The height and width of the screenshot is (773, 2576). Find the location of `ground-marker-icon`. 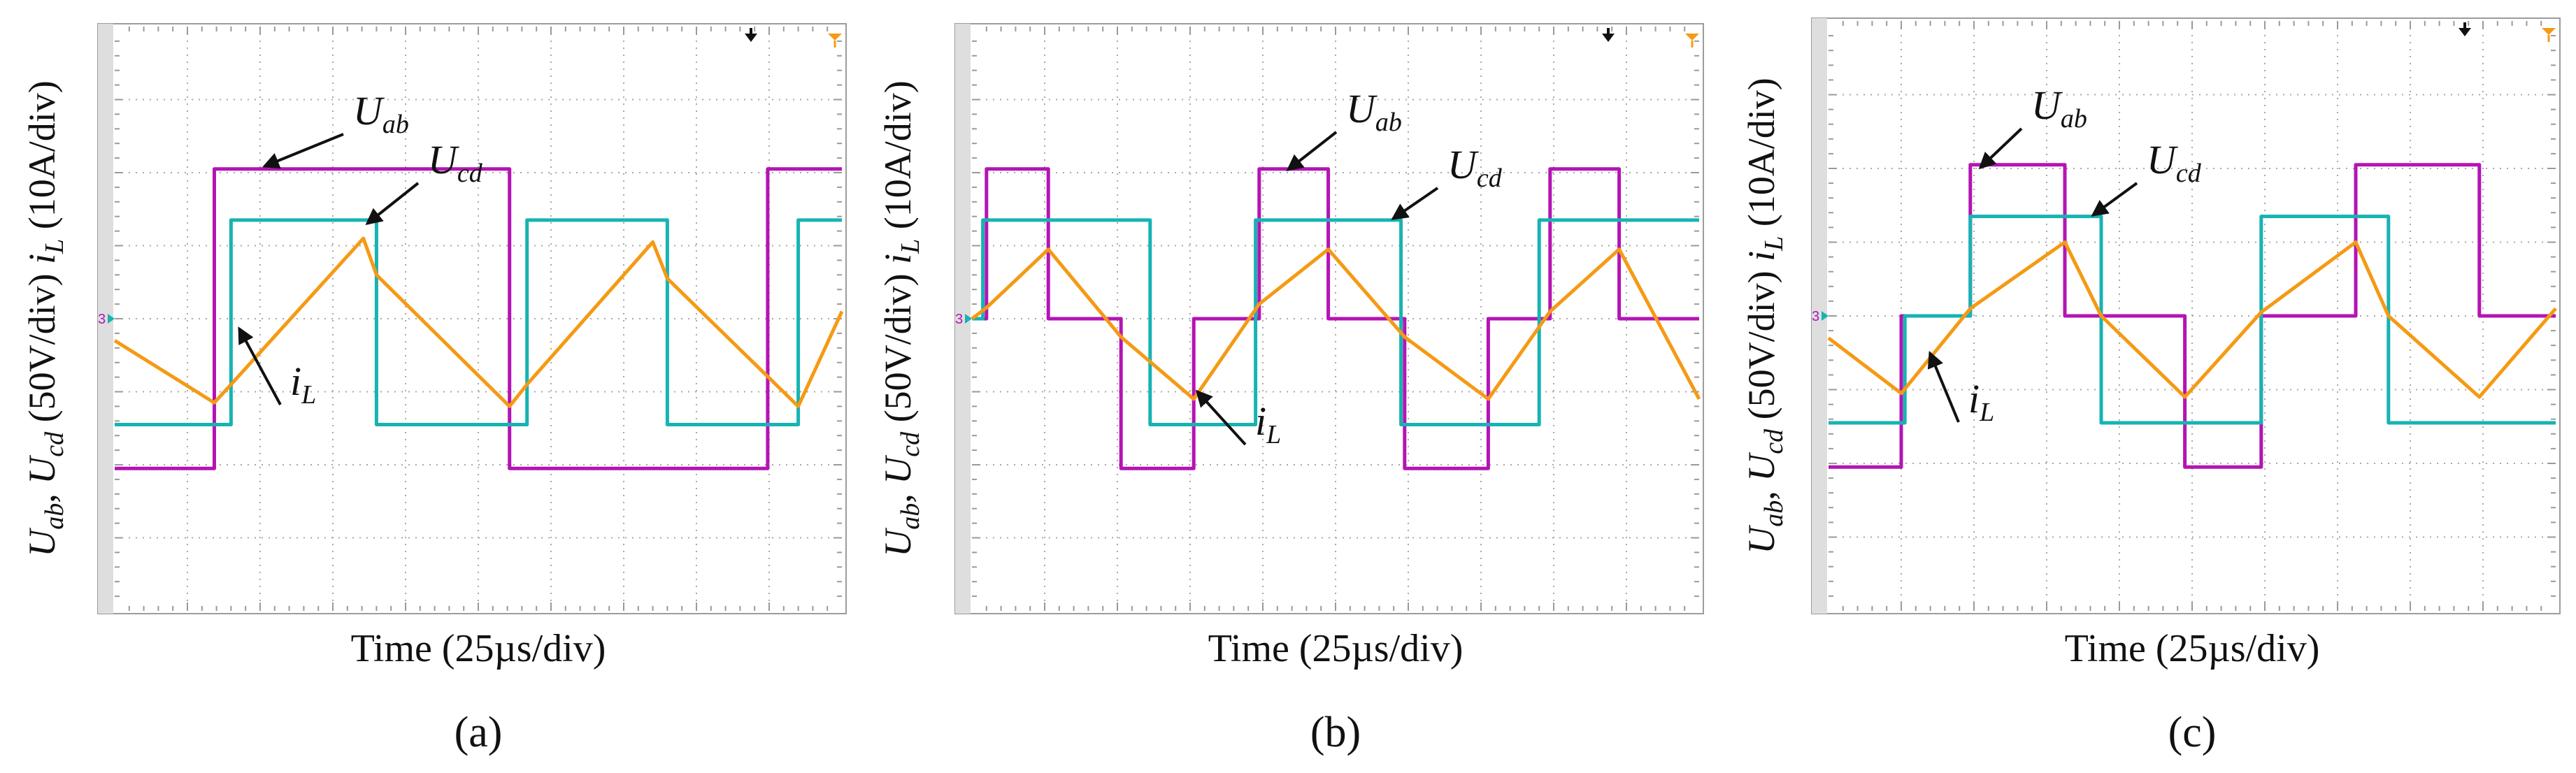

ground-marker-icon is located at coordinates (1825, 316).